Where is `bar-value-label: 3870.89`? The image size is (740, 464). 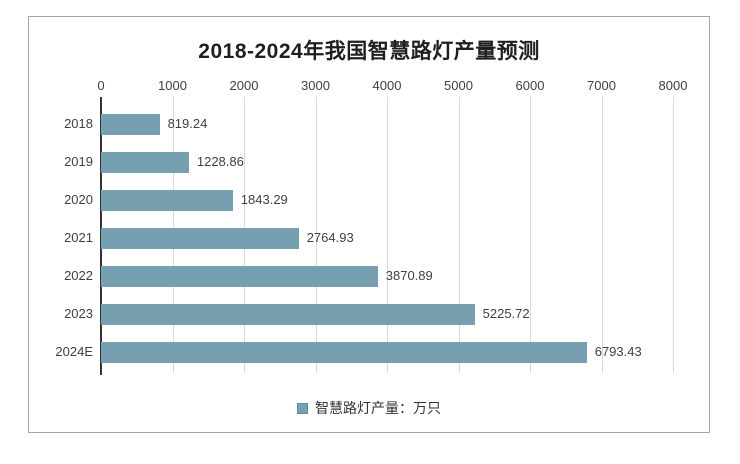 bar-value-label: 3870.89 is located at coordinates (409, 275).